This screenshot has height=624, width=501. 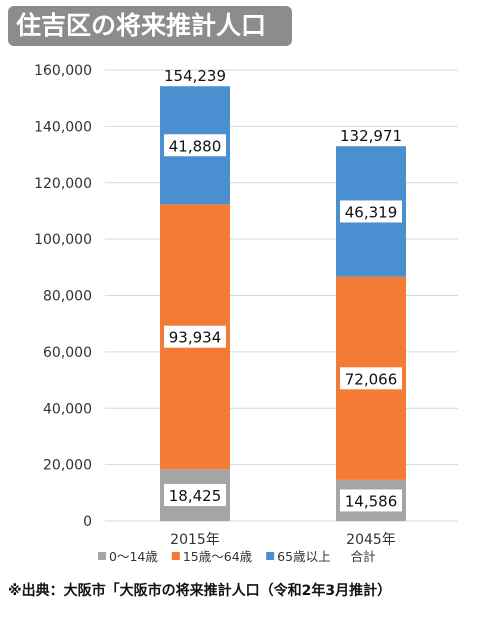 What do you see at coordinates (363, 556) in the screenshot?
I see `legend-label-total: 合計` at bounding box center [363, 556].